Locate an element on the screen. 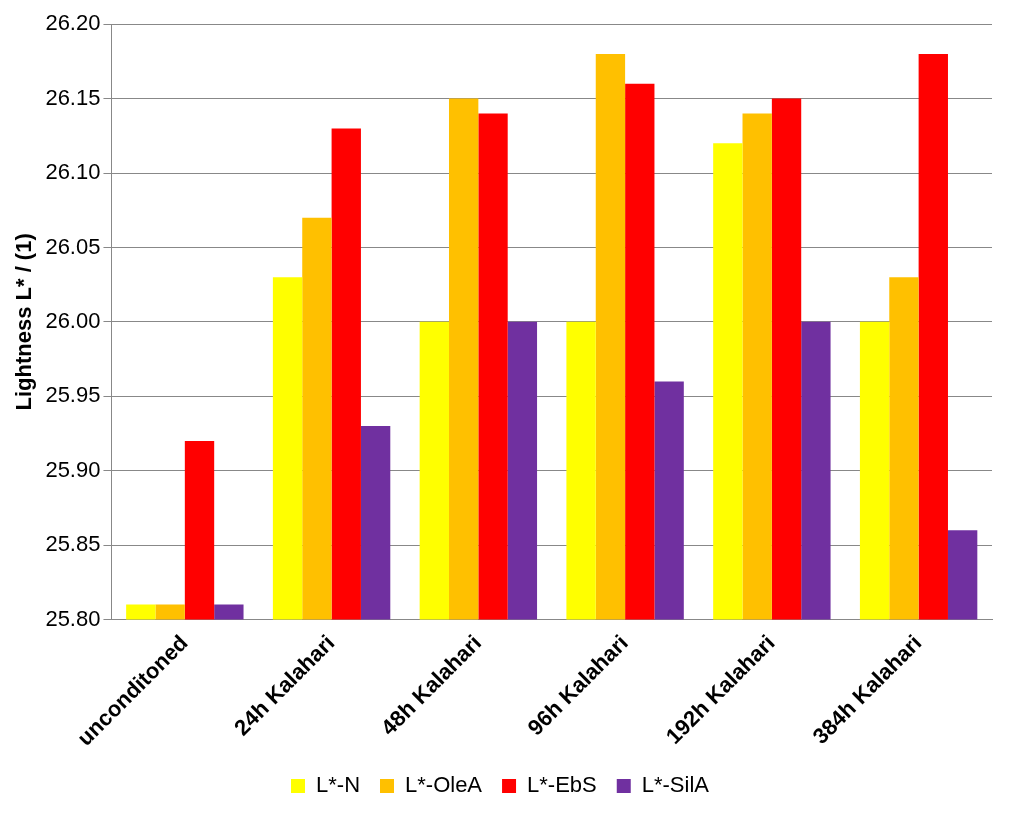  legend-label: L*-N is located at coordinates (338, 785).